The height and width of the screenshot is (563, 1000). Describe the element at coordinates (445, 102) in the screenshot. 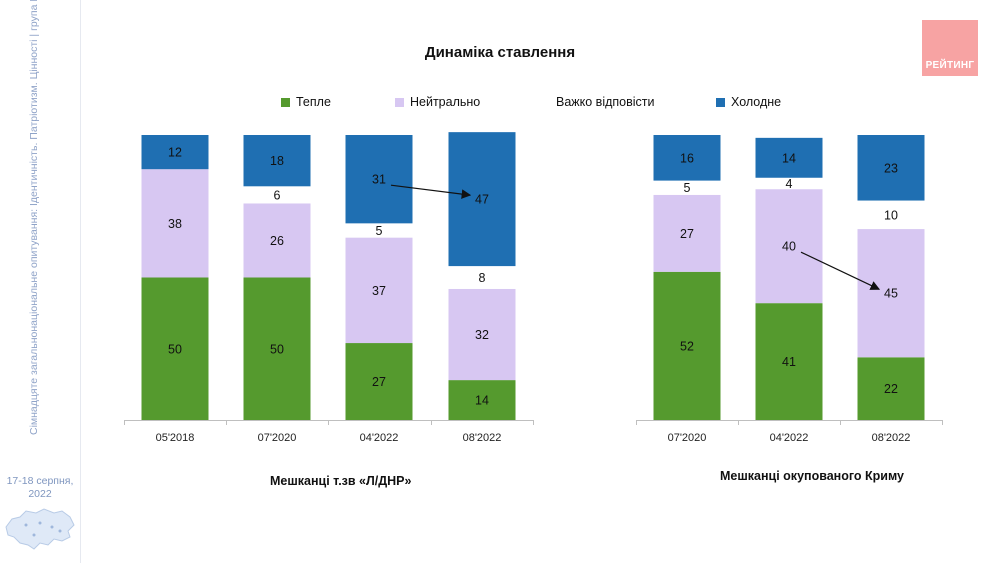

I see `legend-label-neutral: Нейтрально` at that location.